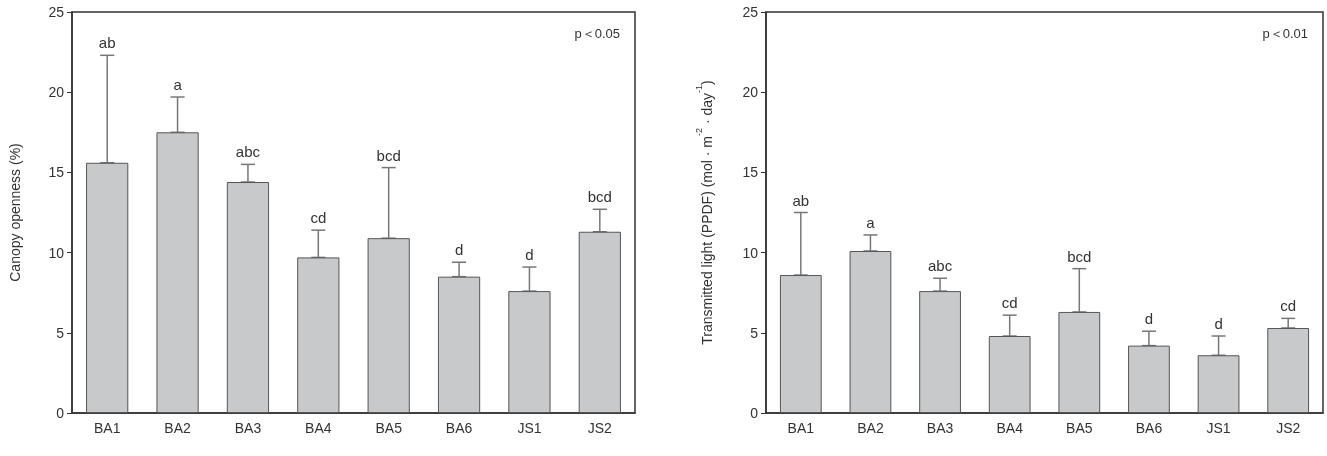 The image size is (1327, 456). Describe the element at coordinates (597, 33) in the screenshot. I see `annotation: p＜0.05` at that location.